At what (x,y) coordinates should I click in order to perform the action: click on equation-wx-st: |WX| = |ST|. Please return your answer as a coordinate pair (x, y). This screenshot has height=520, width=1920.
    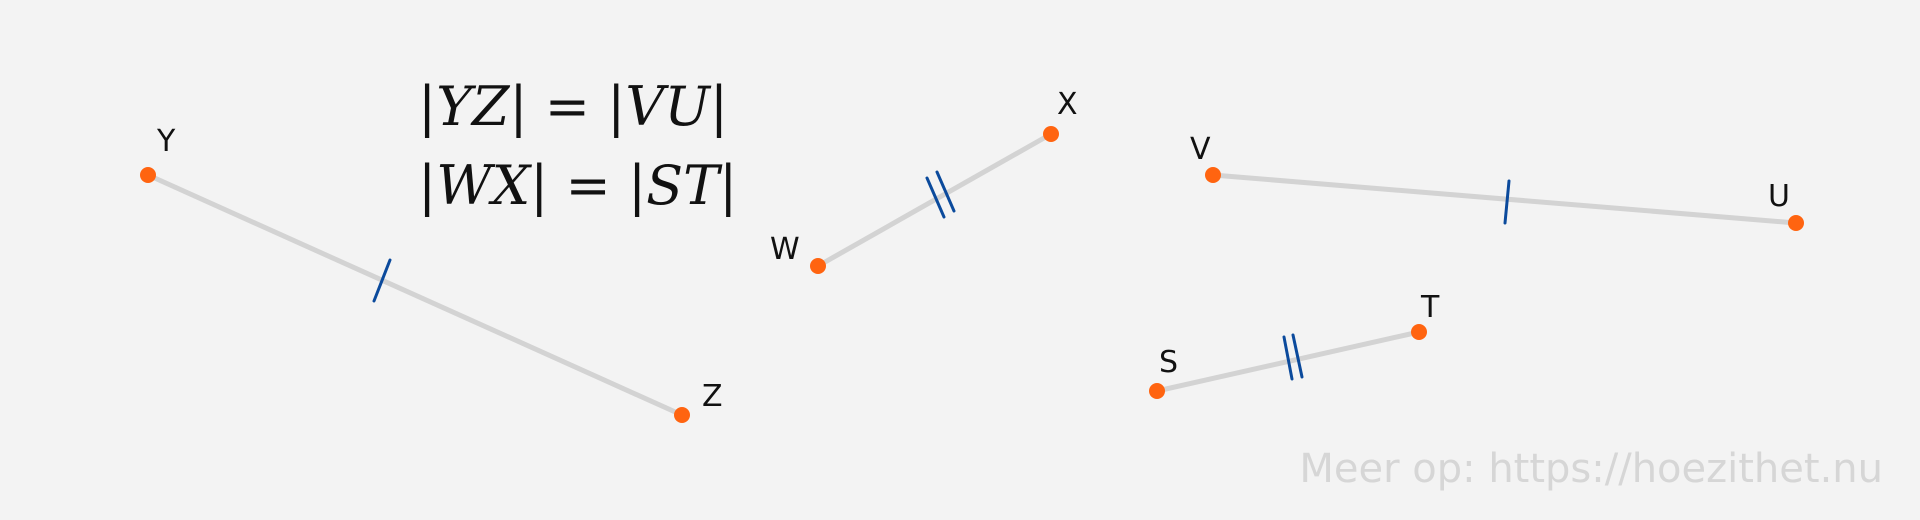
    Looking at the image, I should click on (577, 185).